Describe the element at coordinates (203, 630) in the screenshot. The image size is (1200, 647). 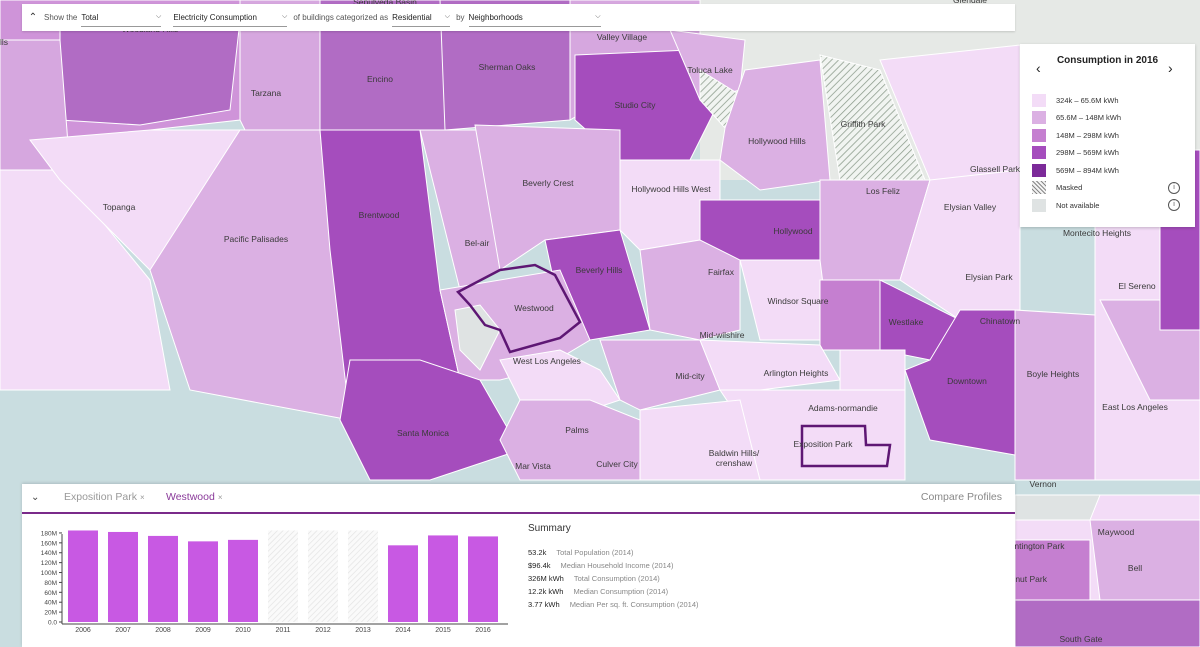
I see `x-tick-label: 2009` at that location.